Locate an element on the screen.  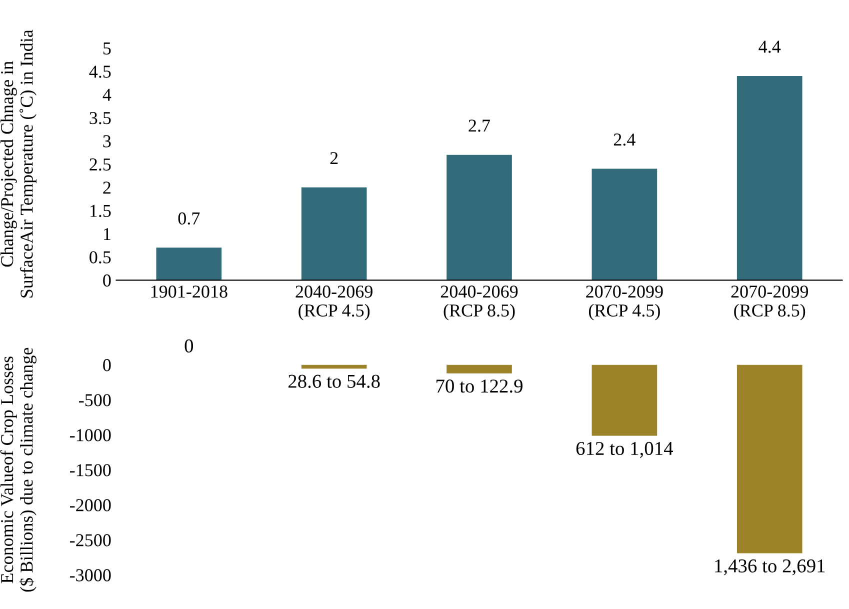
y-tick-label: 4.5 is located at coordinates (100, 72).